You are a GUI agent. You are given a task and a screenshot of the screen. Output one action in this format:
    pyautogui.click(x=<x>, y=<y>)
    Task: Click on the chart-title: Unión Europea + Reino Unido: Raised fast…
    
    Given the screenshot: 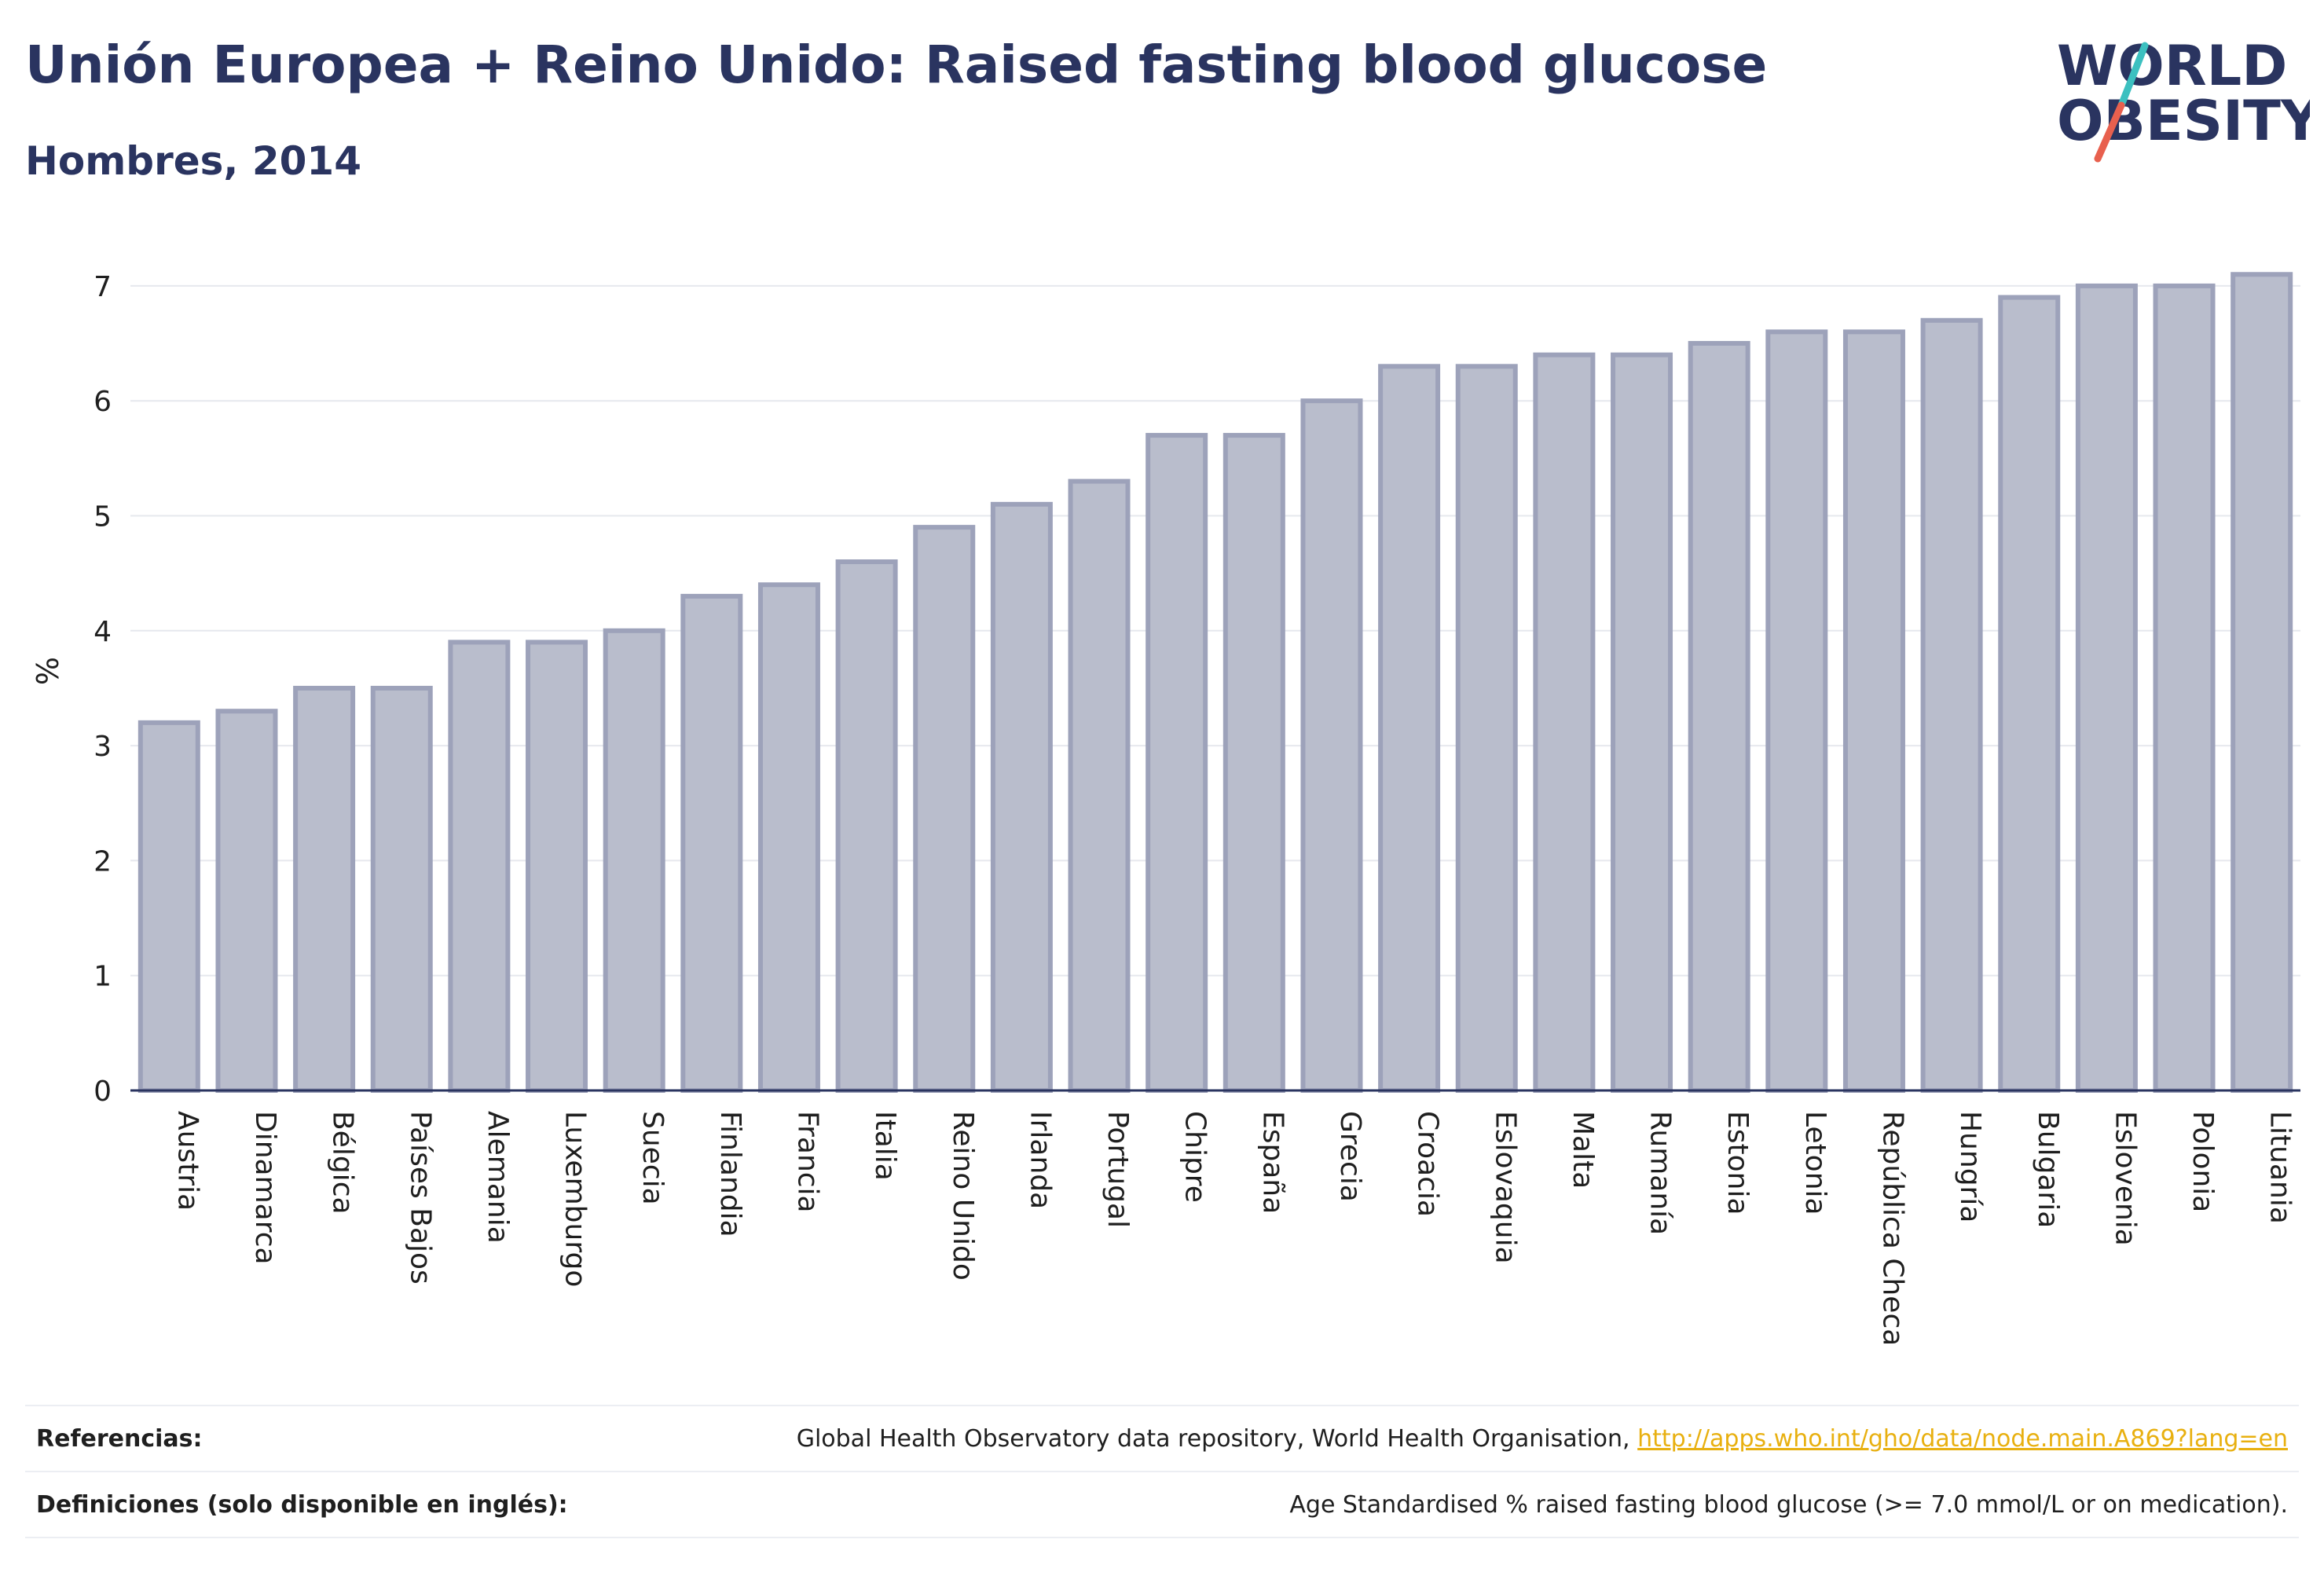 What is the action you would take?
    pyautogui.click(x=896, y=65)
    